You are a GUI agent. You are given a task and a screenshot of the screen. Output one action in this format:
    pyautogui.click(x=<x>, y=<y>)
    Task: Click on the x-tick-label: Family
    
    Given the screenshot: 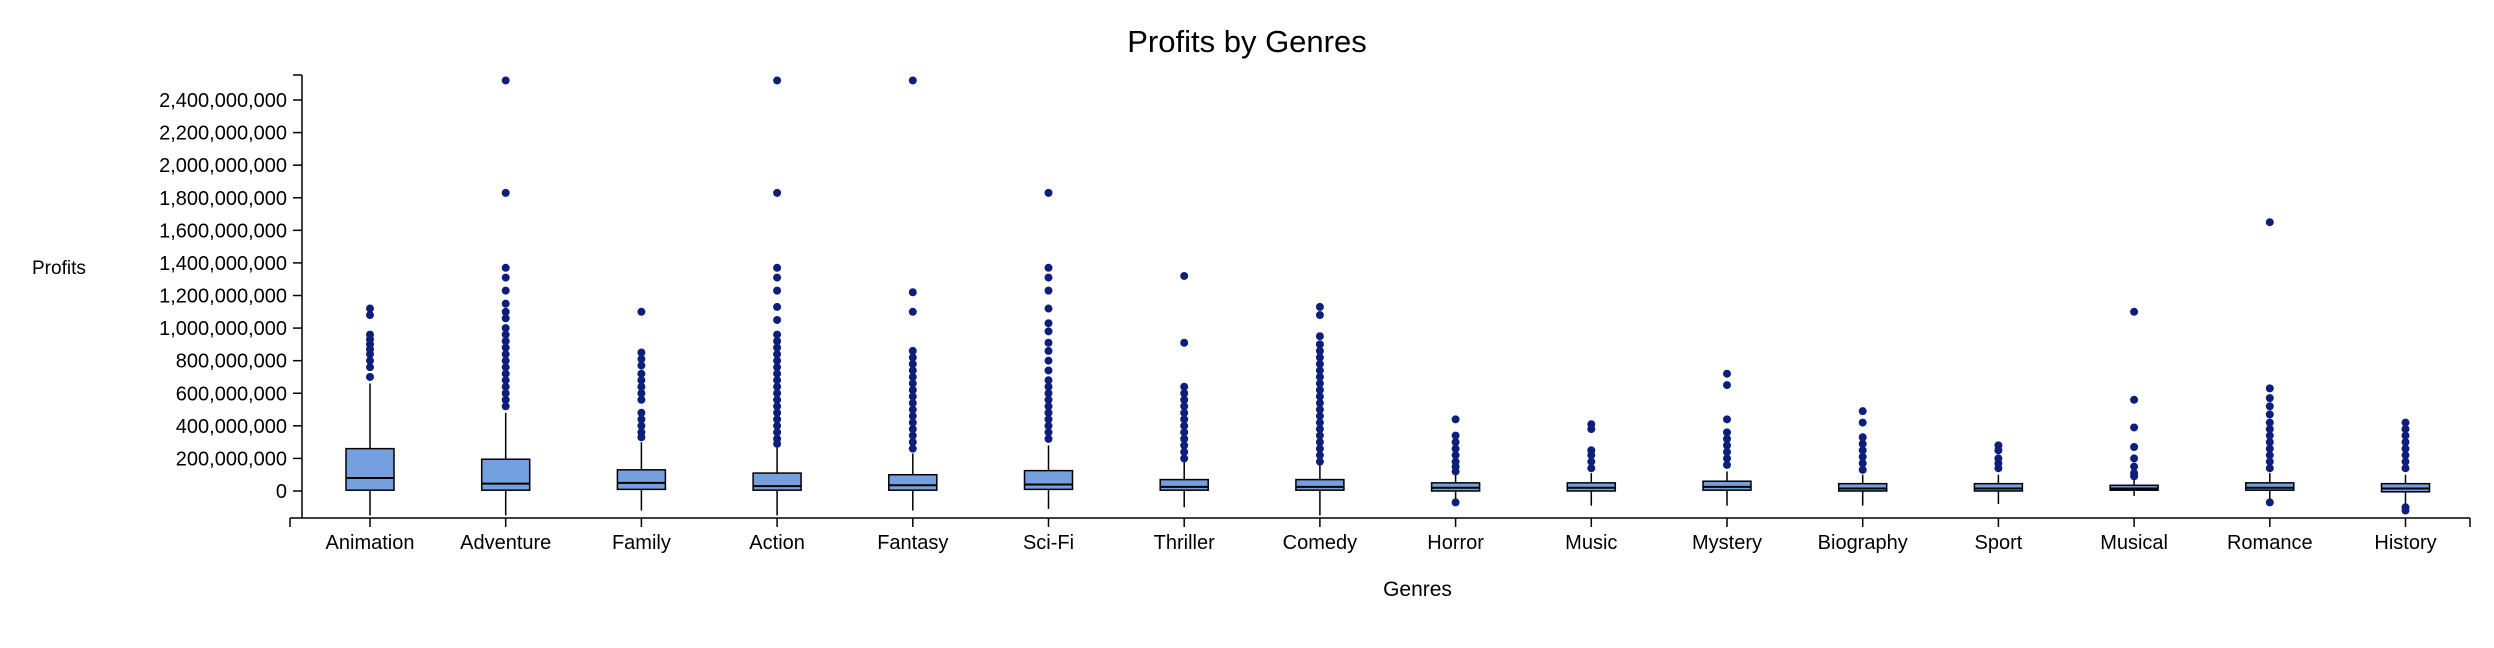 What is the action you would take?
    pyautogui.click(x=641, y=543)
    